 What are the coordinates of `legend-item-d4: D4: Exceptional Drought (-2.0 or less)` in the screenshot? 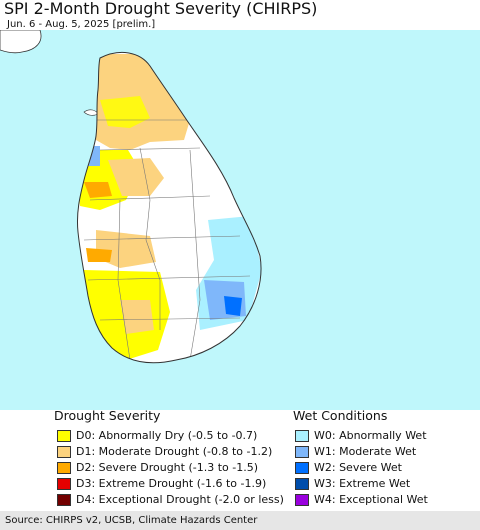 It's located at (170, 499).